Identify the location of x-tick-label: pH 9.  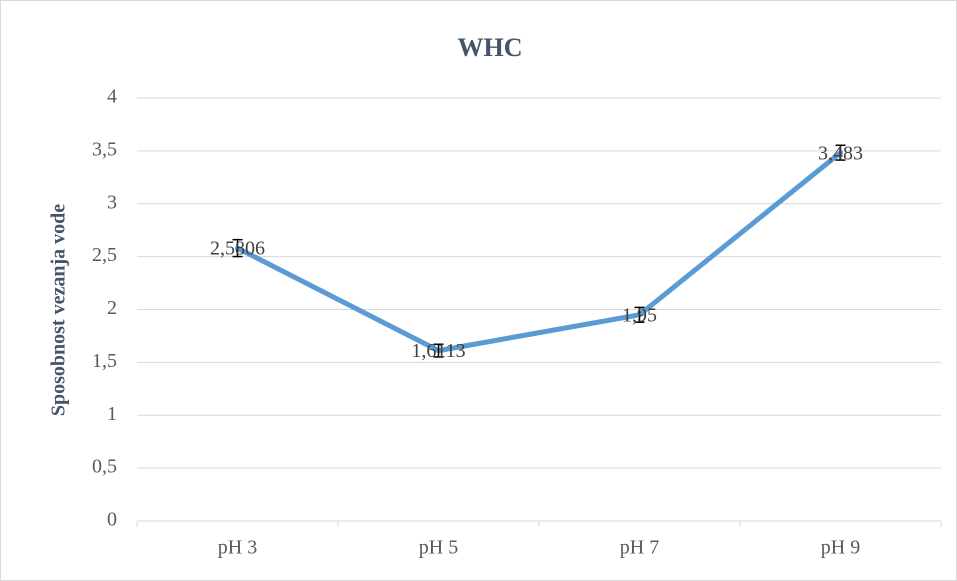
(840, 548).